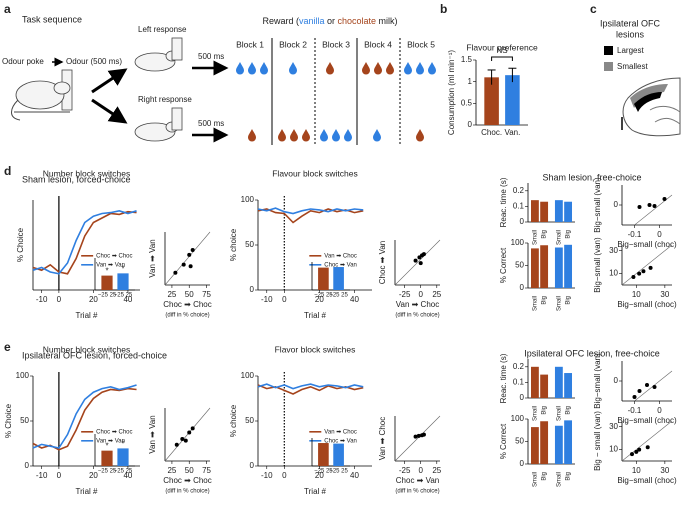 The width and height of the screenshot is (685, 524). Describe the element at coordinates (315, 349) in the screenshot. I see `chart-title: Flavor block switches` at that location.